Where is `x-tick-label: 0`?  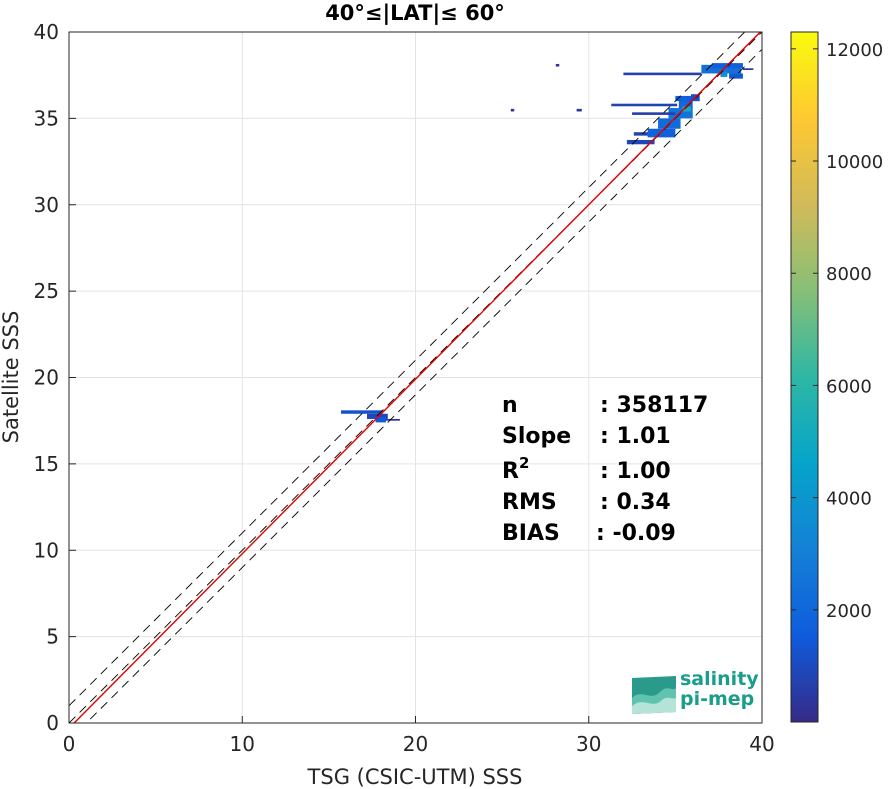
x-tick-label: 0 is located at coordinates (69, 744).